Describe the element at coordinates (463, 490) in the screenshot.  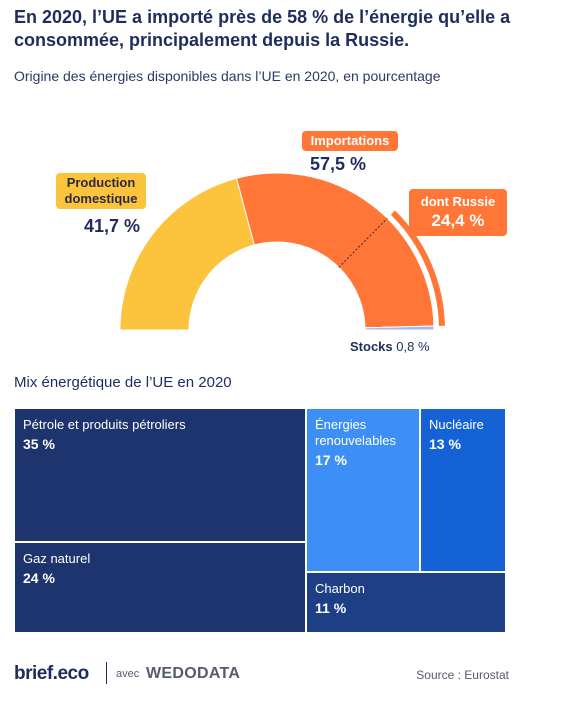
I see `treemap-cell-nucleaire: Nucléaire 13 %` at that location.